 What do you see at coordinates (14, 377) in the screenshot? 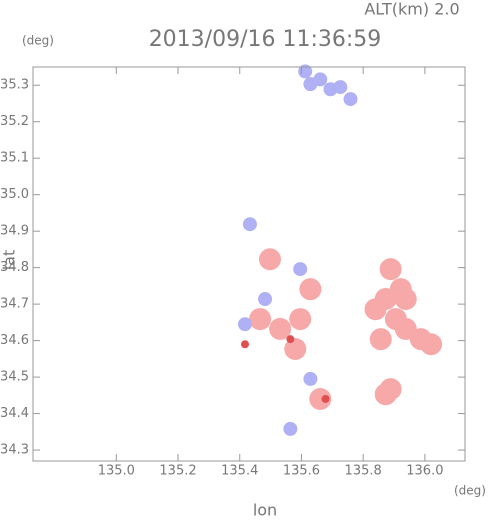
I see `y-tick-label: 34.5` at bounding box center [14, 377].